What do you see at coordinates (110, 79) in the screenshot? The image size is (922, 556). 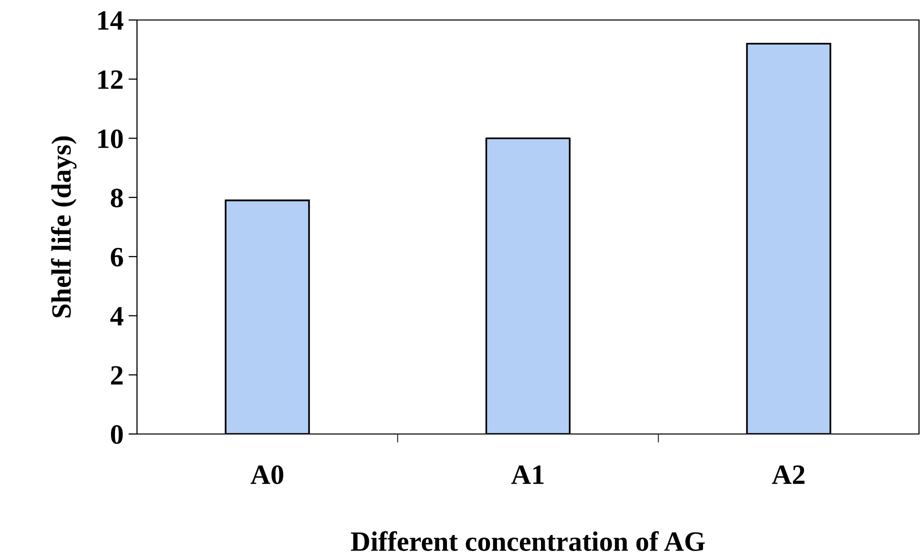 I see `y-tick-label: 12` at bounding box center [110, 79].